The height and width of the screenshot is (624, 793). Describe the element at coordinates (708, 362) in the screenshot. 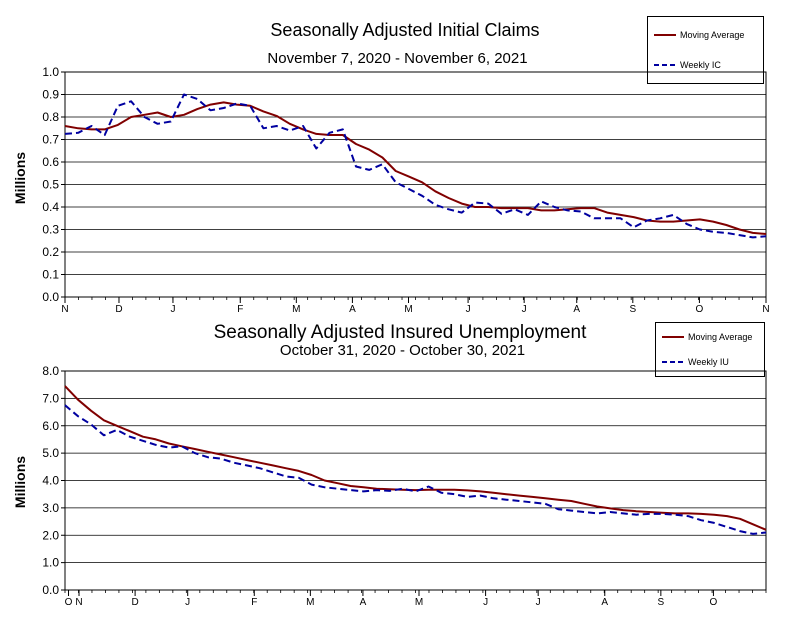

I see `legend-label: Weekly IU` at that location.